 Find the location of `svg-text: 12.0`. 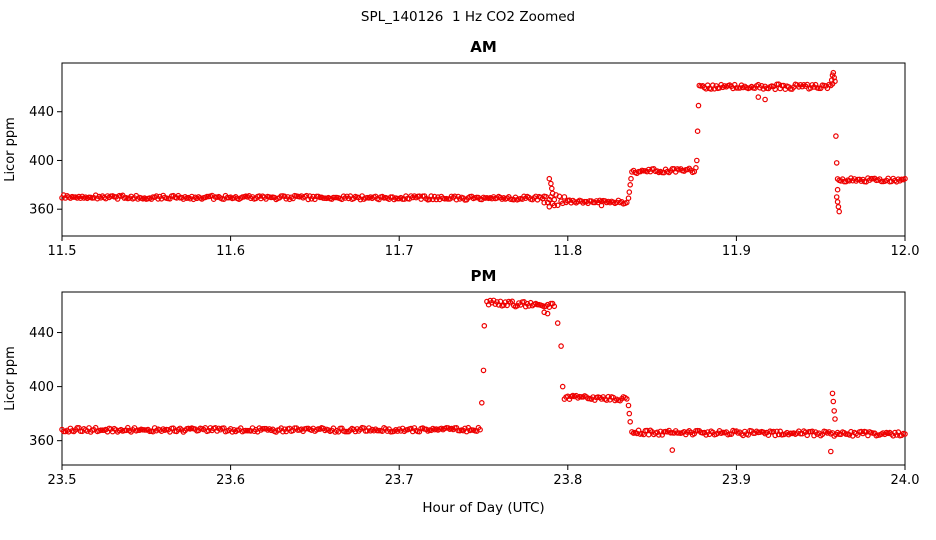

svg-text: 12.0 is located at coordinates (905, 251).